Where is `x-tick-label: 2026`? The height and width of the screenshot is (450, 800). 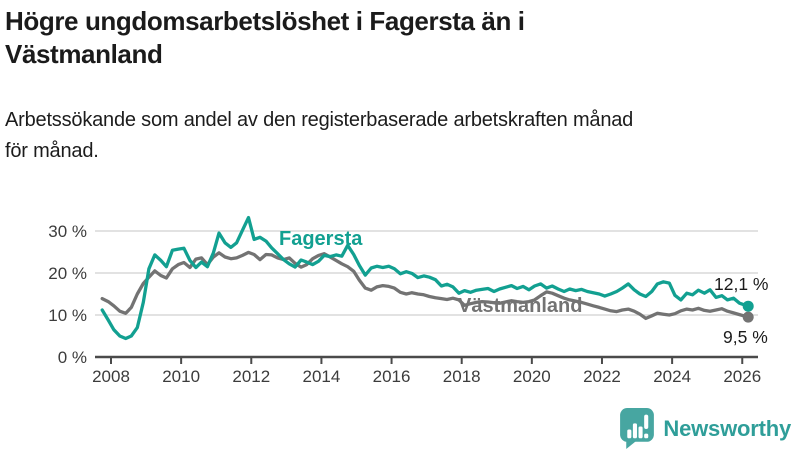 x-tick-label: 2026 is located at coordinates (742, 376).